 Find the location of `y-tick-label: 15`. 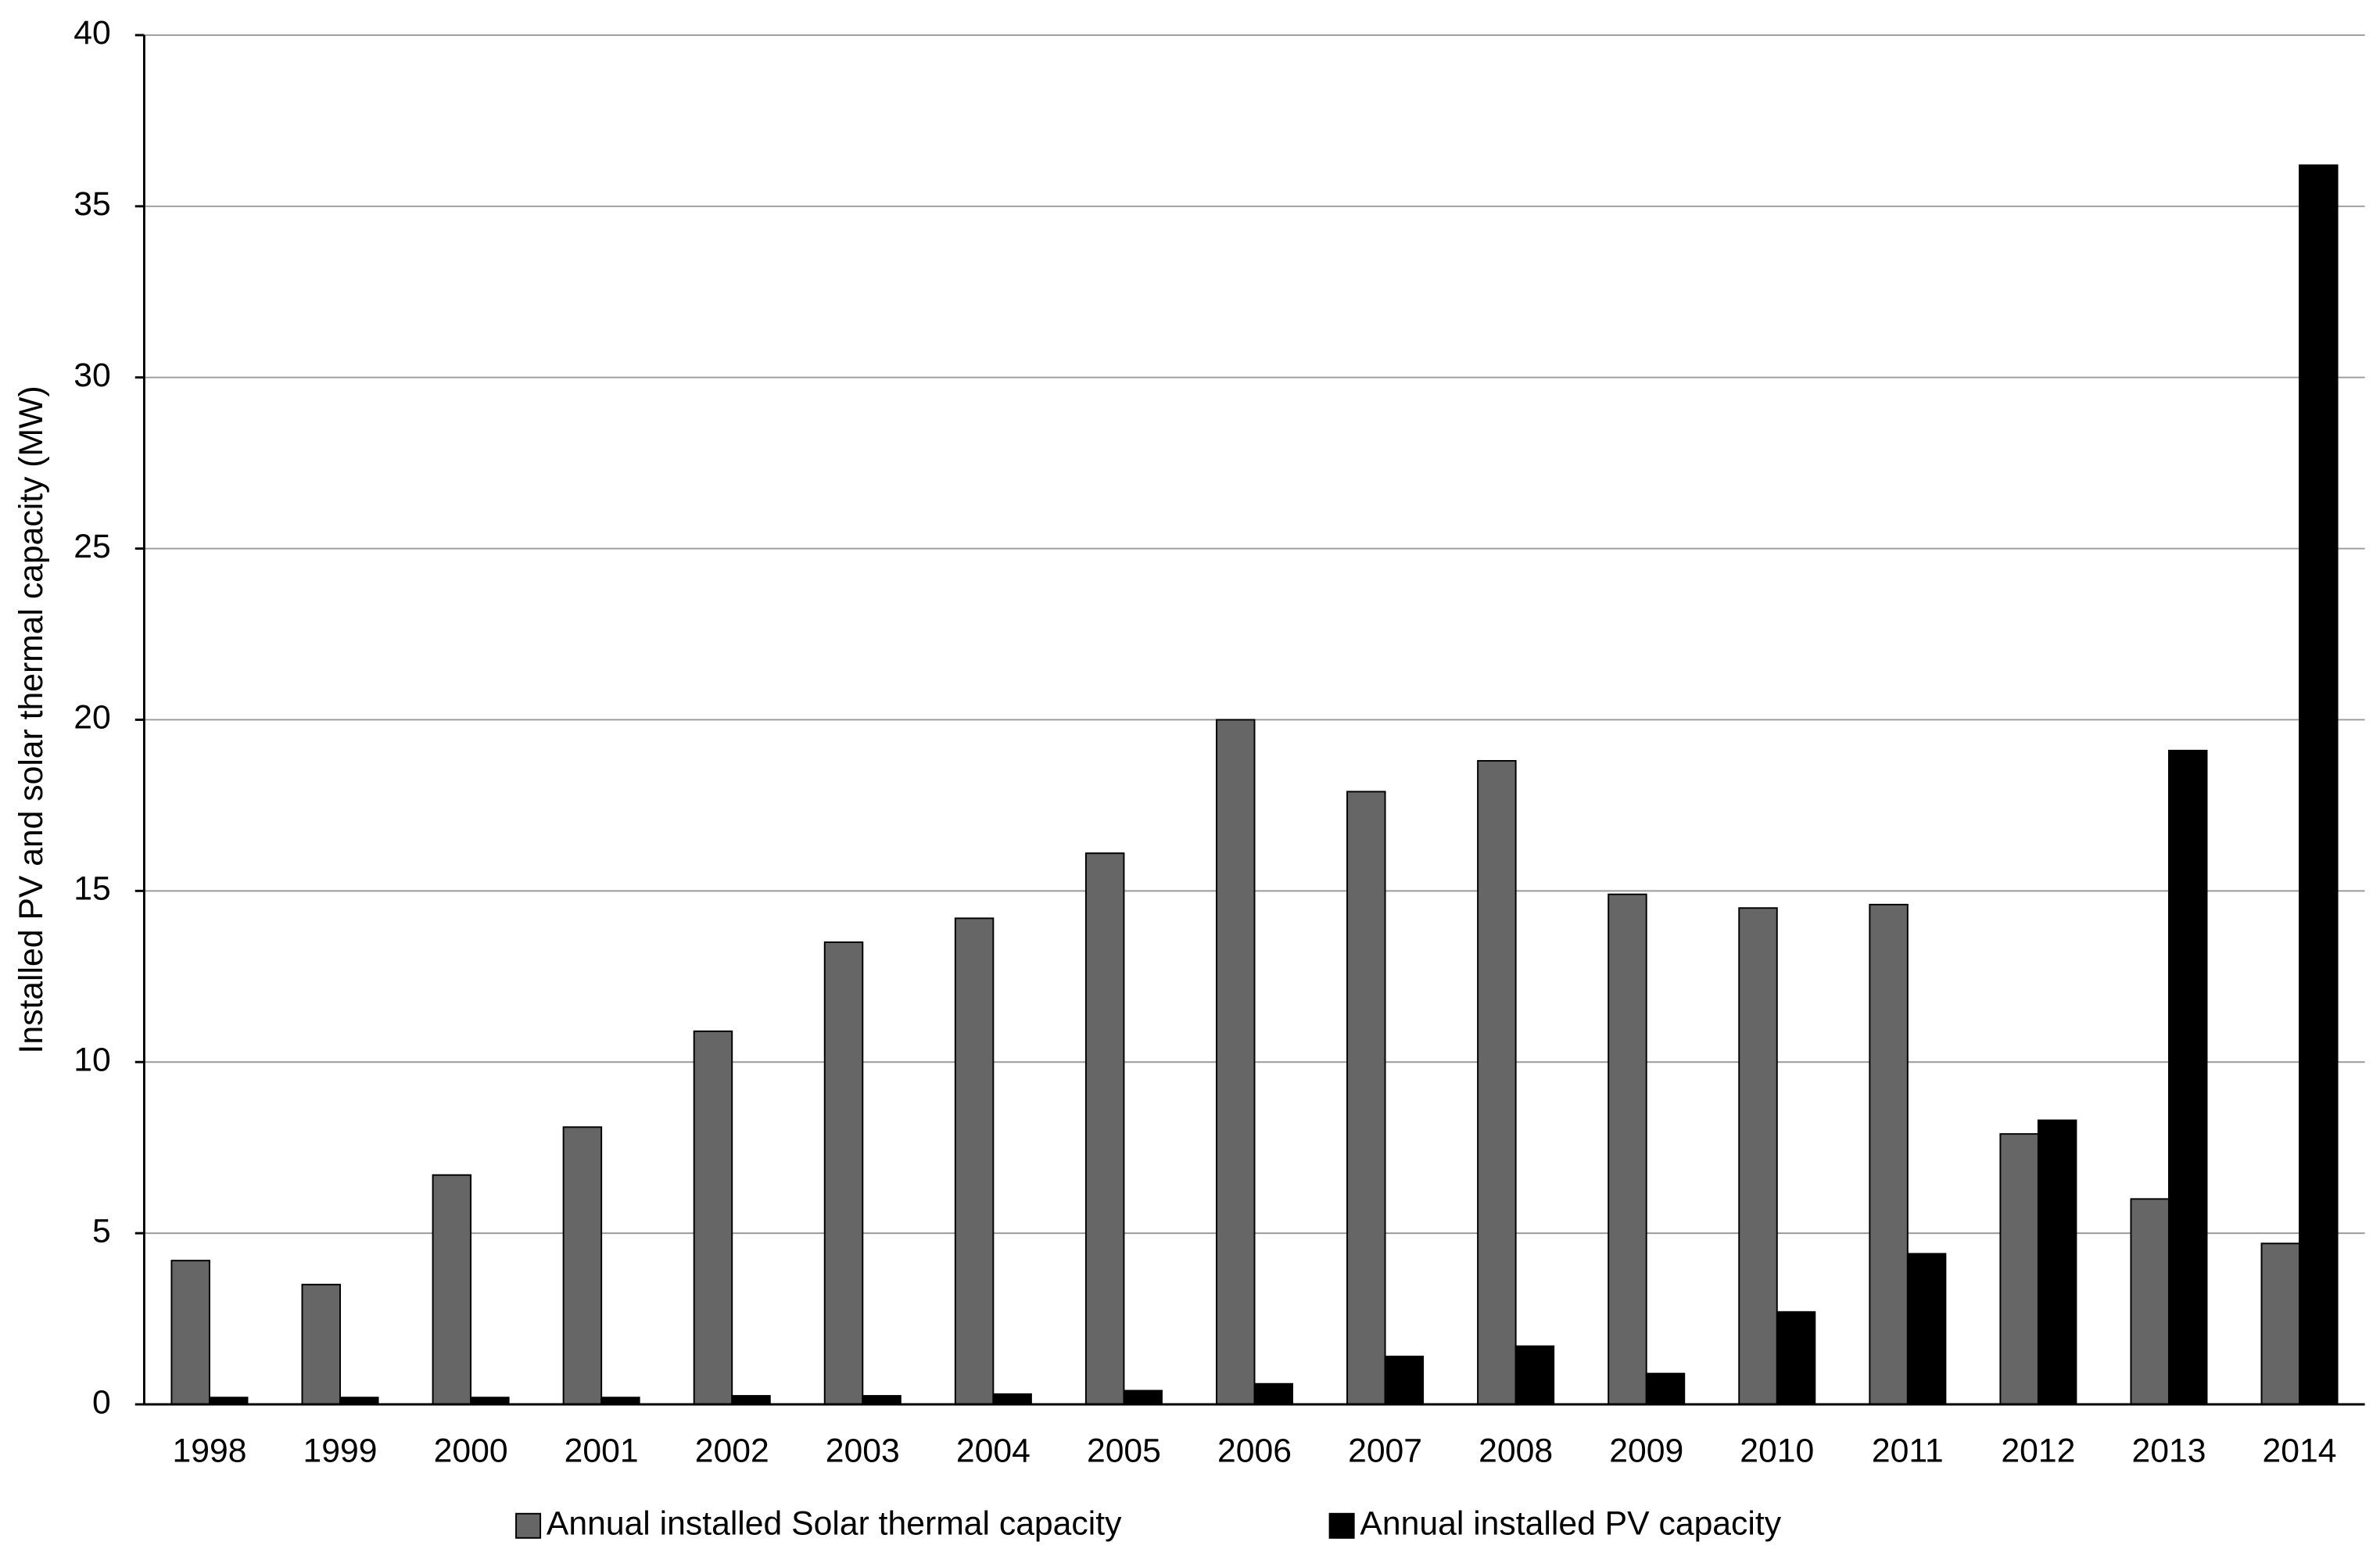

y-tick-label: 15 is located at coordinates (91, 889).